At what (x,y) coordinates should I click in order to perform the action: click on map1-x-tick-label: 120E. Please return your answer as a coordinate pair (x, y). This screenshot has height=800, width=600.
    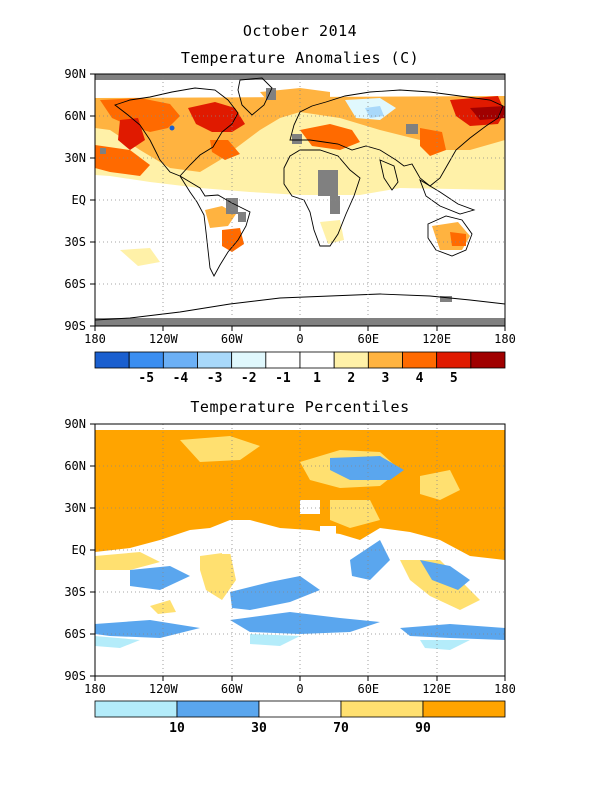
    Looking at the image, I should click on (436, 339).